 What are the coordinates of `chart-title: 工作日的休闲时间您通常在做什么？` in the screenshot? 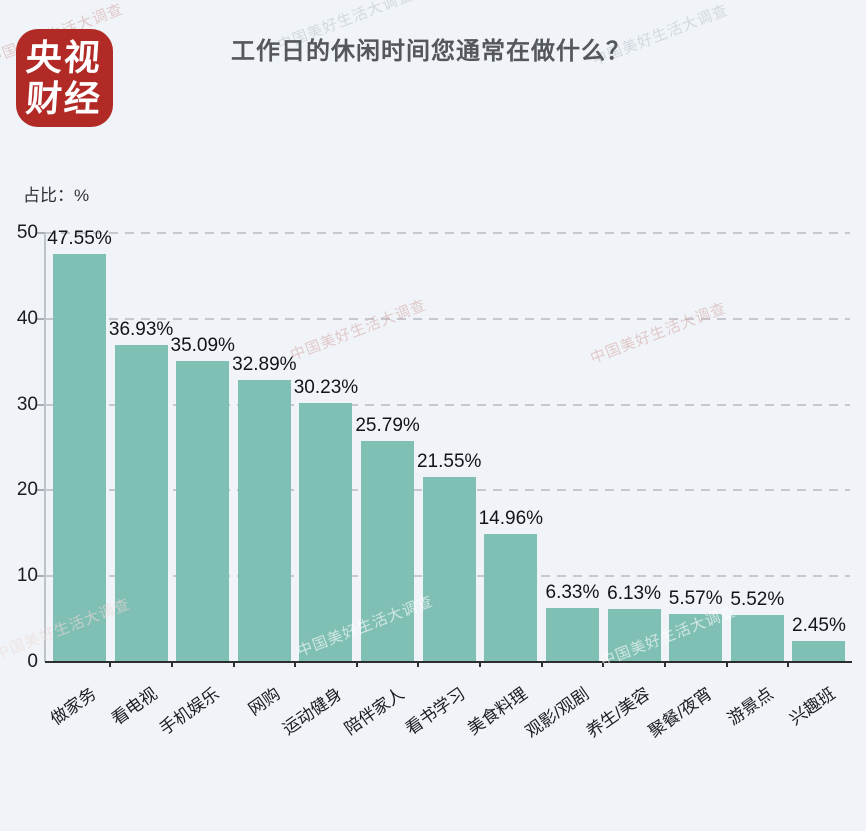 It's located at (431, 51).